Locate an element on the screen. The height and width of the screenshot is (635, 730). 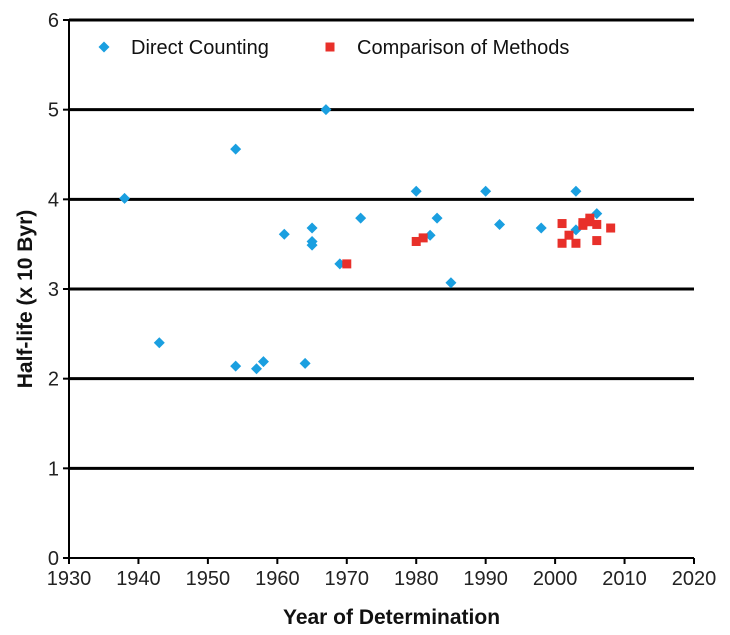
y-axis-ticks: 0 1 2 3 4 5 6 is located at coordinates (58, 290).